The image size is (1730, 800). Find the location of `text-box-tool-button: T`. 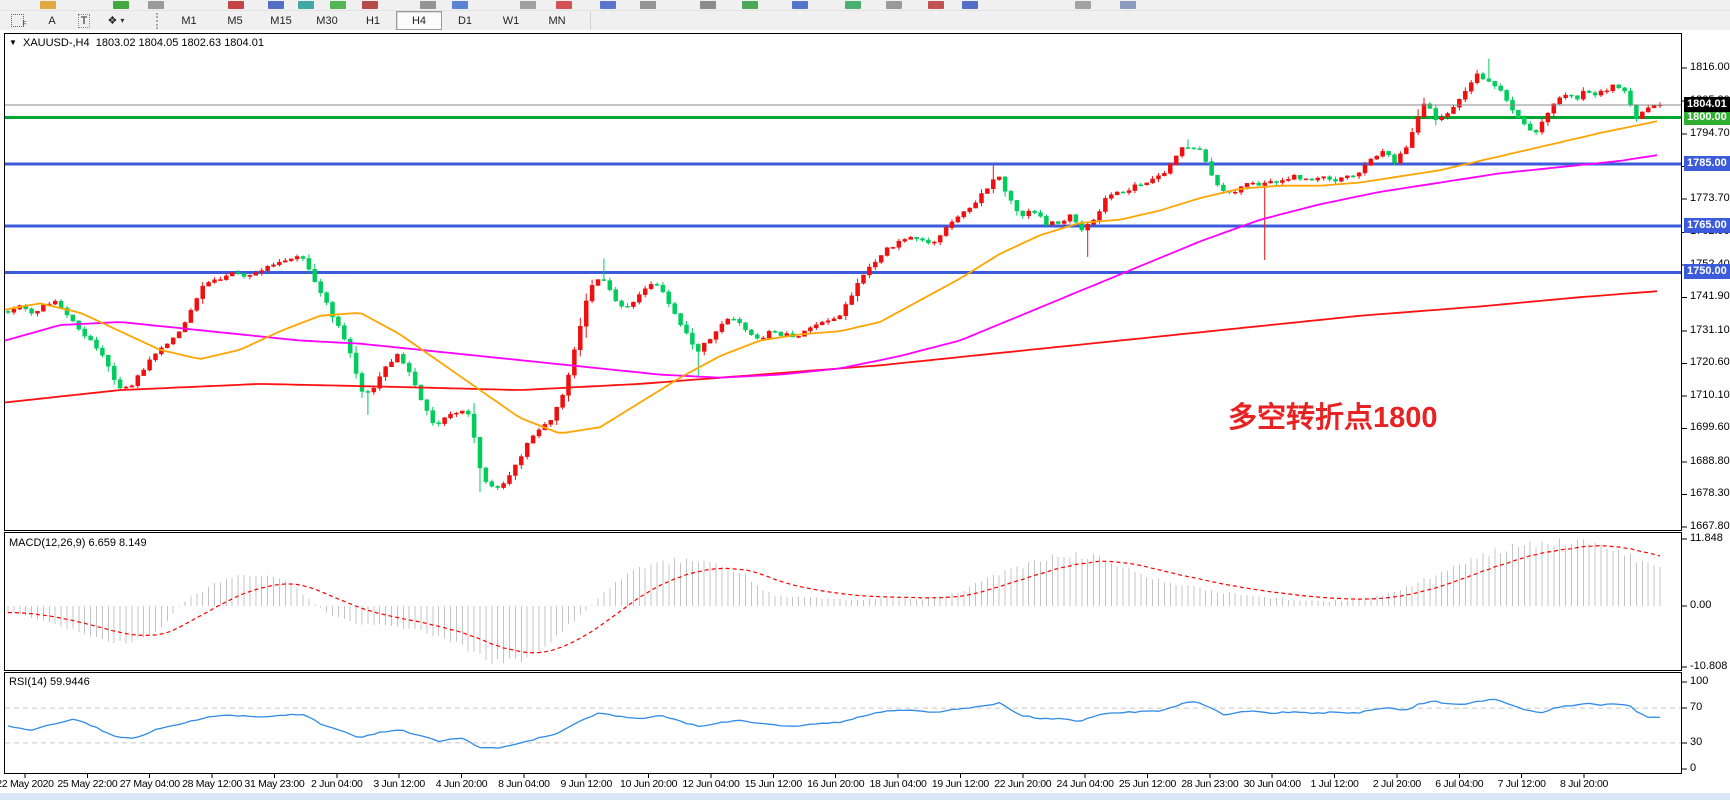

text-box-tool-button: T is located at coordinates (84, 20).